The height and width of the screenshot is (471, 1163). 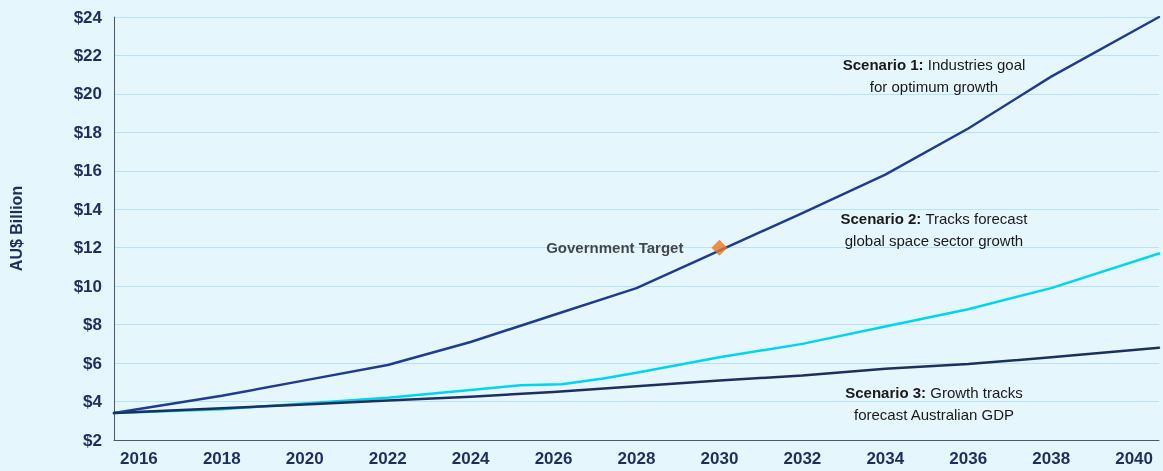 I want to click on y-tick-label: $2, so click(x=92, y=440).